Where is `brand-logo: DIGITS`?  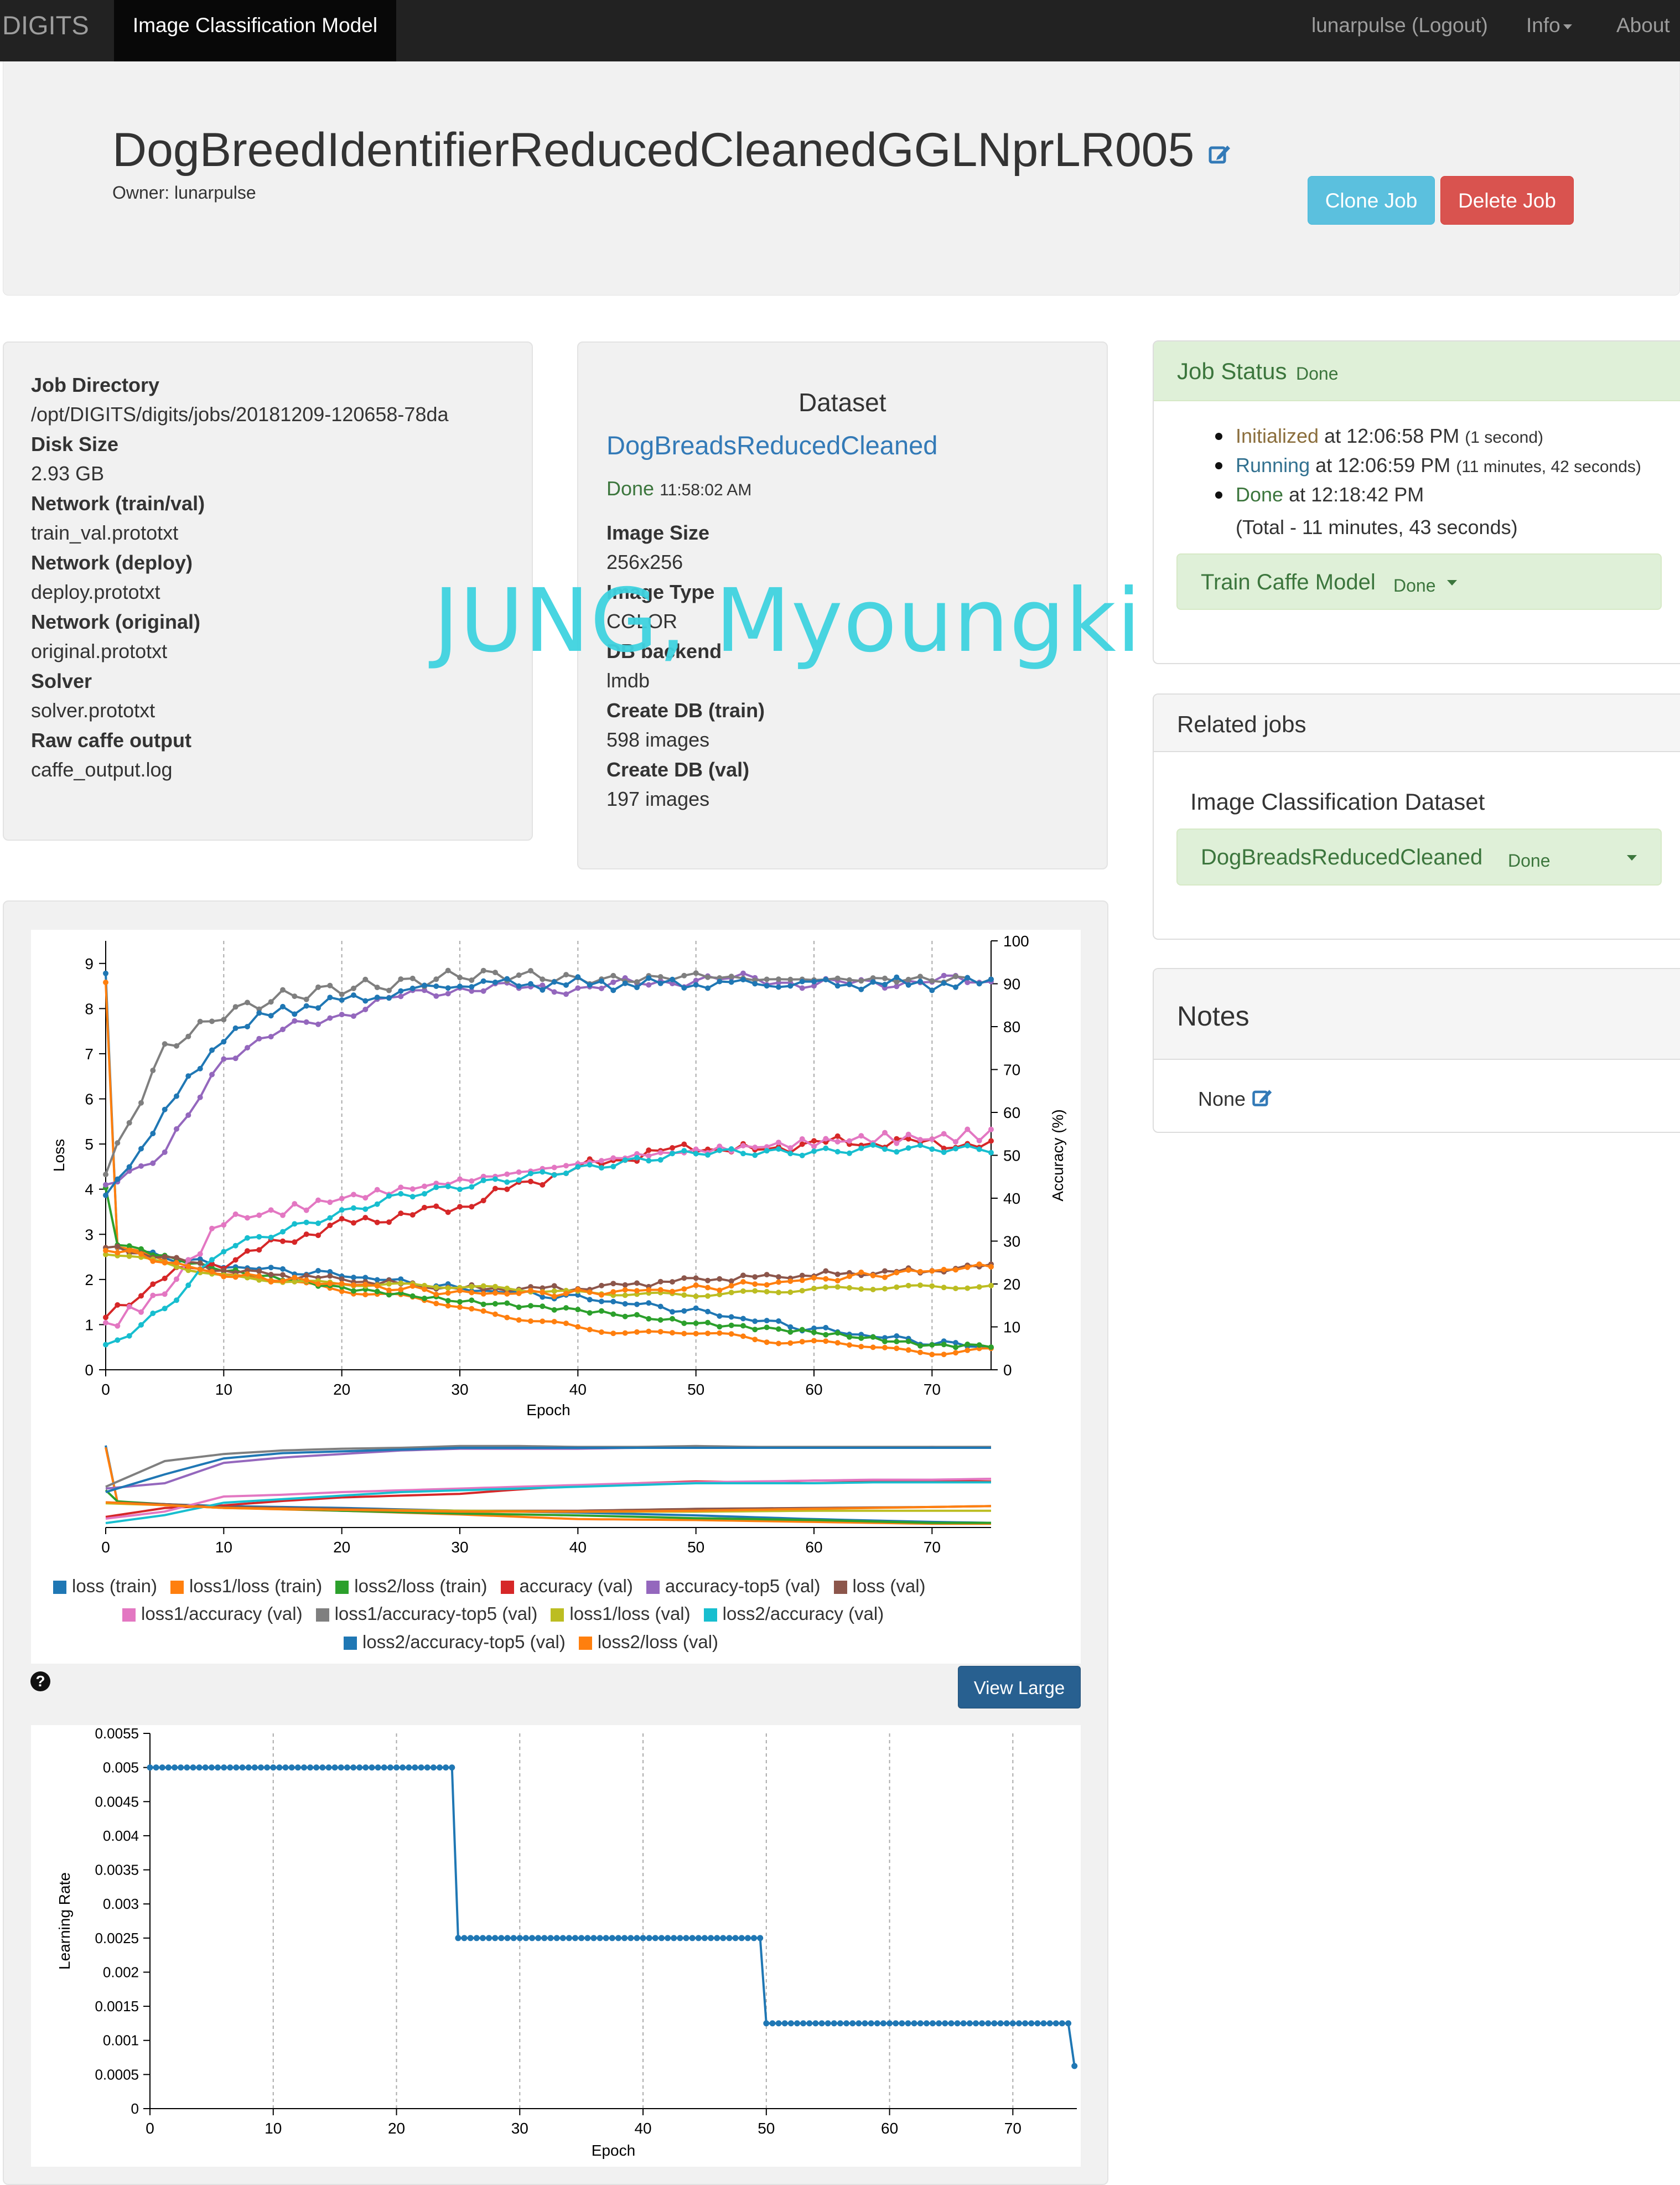 brand-logo: DIGITS is located at coordinates (45, 25).